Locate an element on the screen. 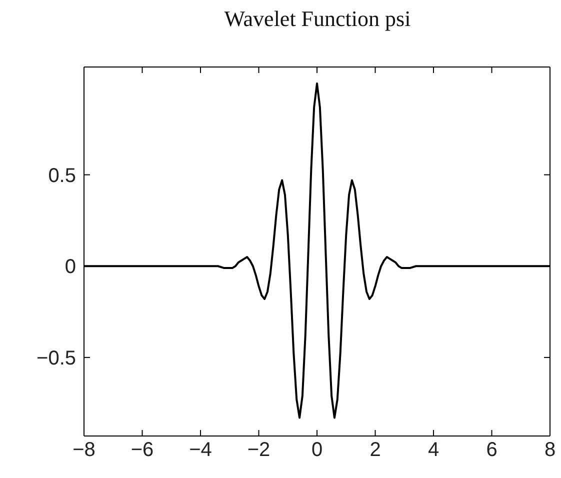  x-tick-label: 0 is located at coordinates (317, 450).